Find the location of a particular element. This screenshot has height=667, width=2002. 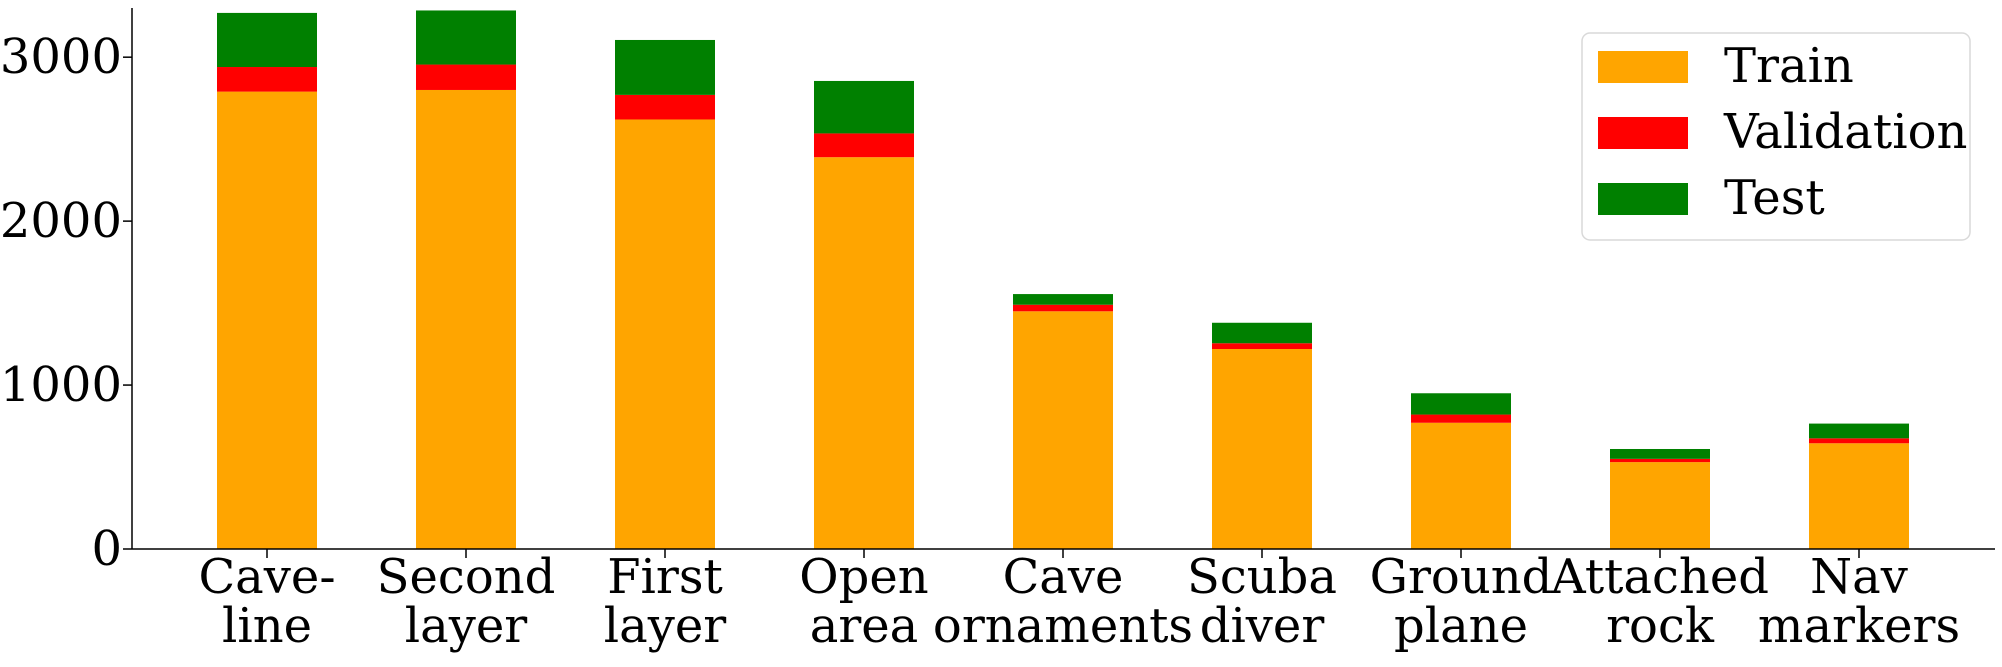

x-tick-label-line: ornaments is located at coordinates (1063, 626).